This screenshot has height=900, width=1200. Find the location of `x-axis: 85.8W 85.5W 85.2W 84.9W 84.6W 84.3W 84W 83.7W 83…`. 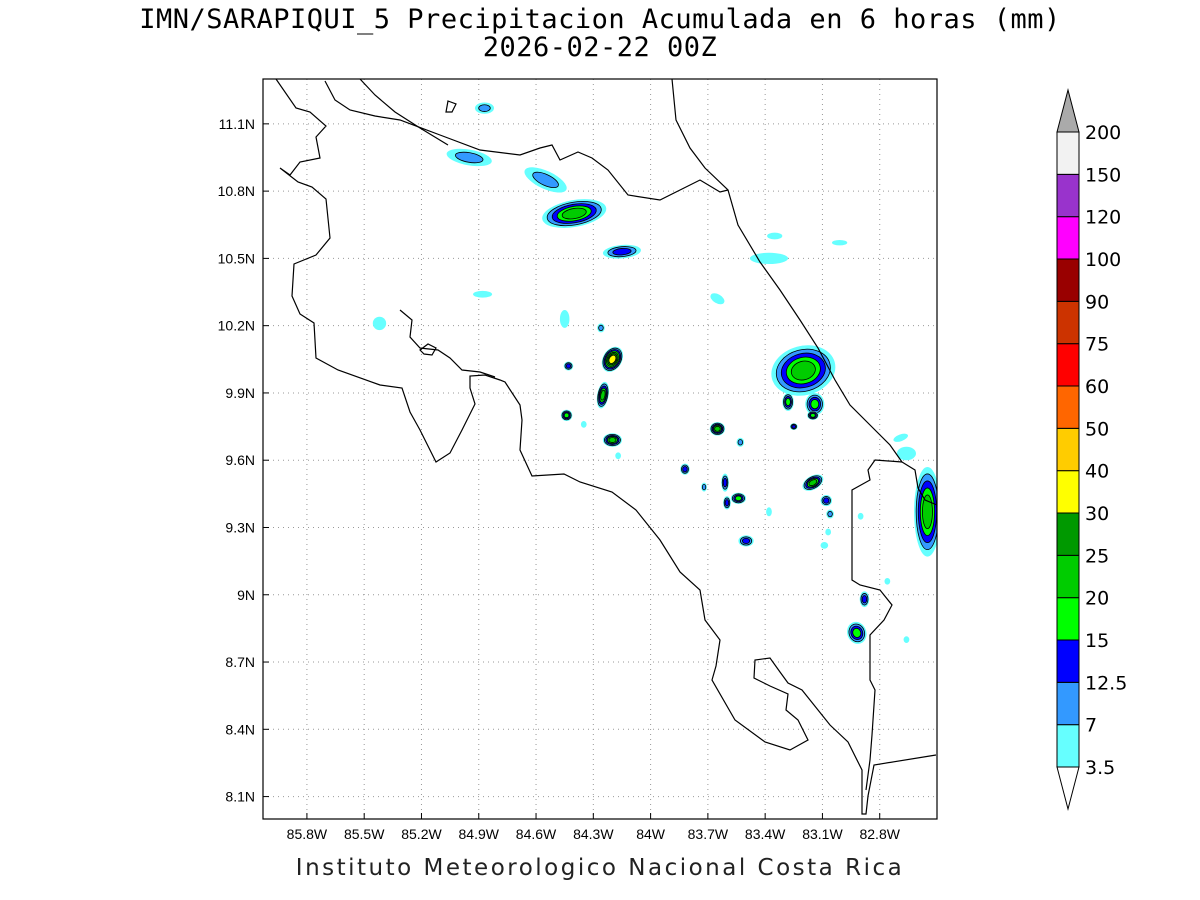

x-axis: 85.8W 85.5W 85.2W 84.9W 84.6W 84.3W 84W 83.7W 83… is located at coordinates (594, 827).